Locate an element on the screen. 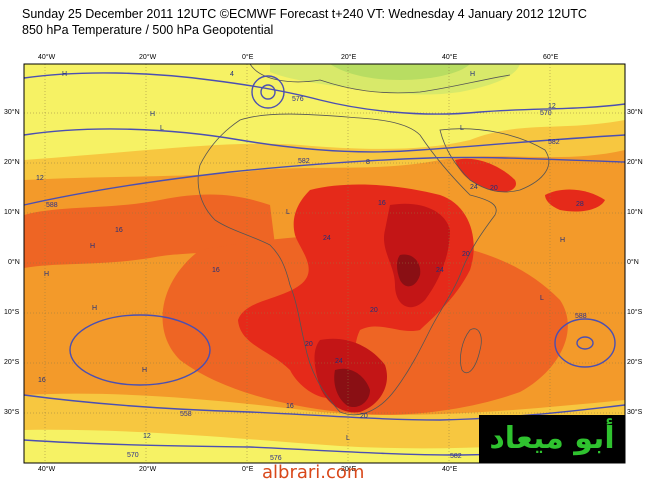 This screenshot has height=483, width=647. coastline-europe is located at coordinates (380, 78).